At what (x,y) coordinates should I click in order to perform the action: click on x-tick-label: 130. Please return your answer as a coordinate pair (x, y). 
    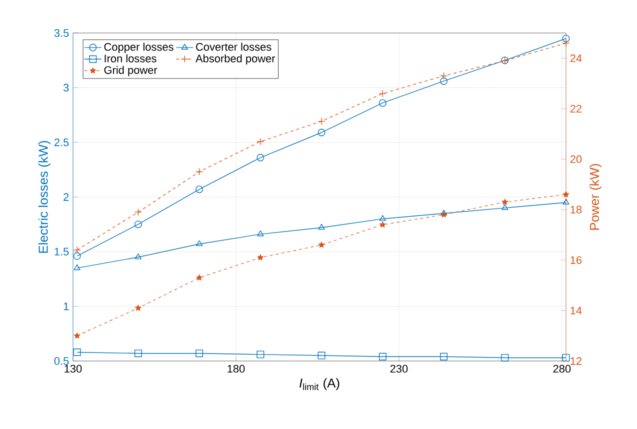
    Looking at the image, I should click on (73, 368).